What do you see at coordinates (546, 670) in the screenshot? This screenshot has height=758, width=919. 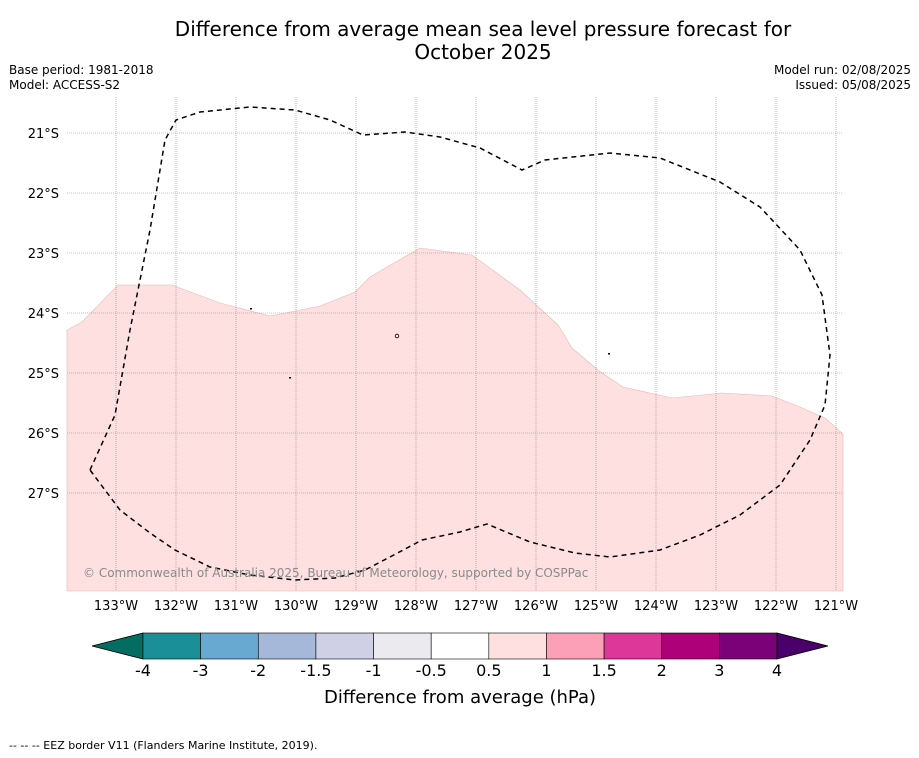 I see `colorbar-tick-label: 1` at bounding box center [546, 670].